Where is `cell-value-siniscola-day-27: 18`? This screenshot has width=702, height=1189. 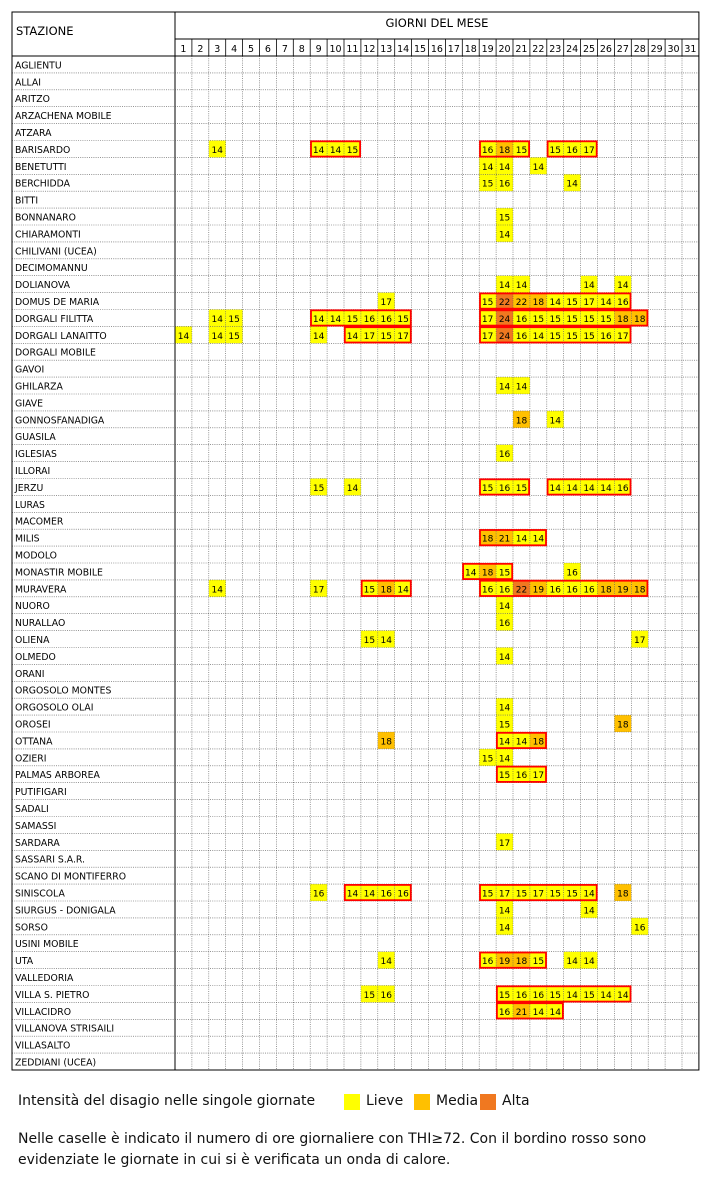 cell-value-siniscola-day-27: 18 is located at coordinates (623, 895).